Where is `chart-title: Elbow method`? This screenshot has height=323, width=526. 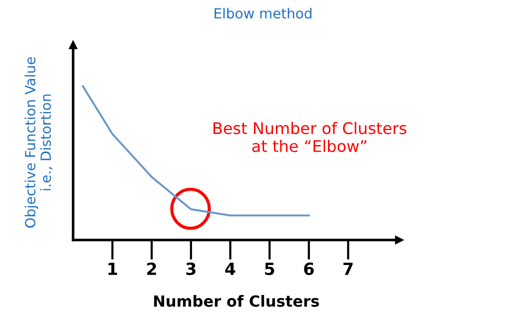 chart-title: Elbow method is located at coordinates (263, 13).